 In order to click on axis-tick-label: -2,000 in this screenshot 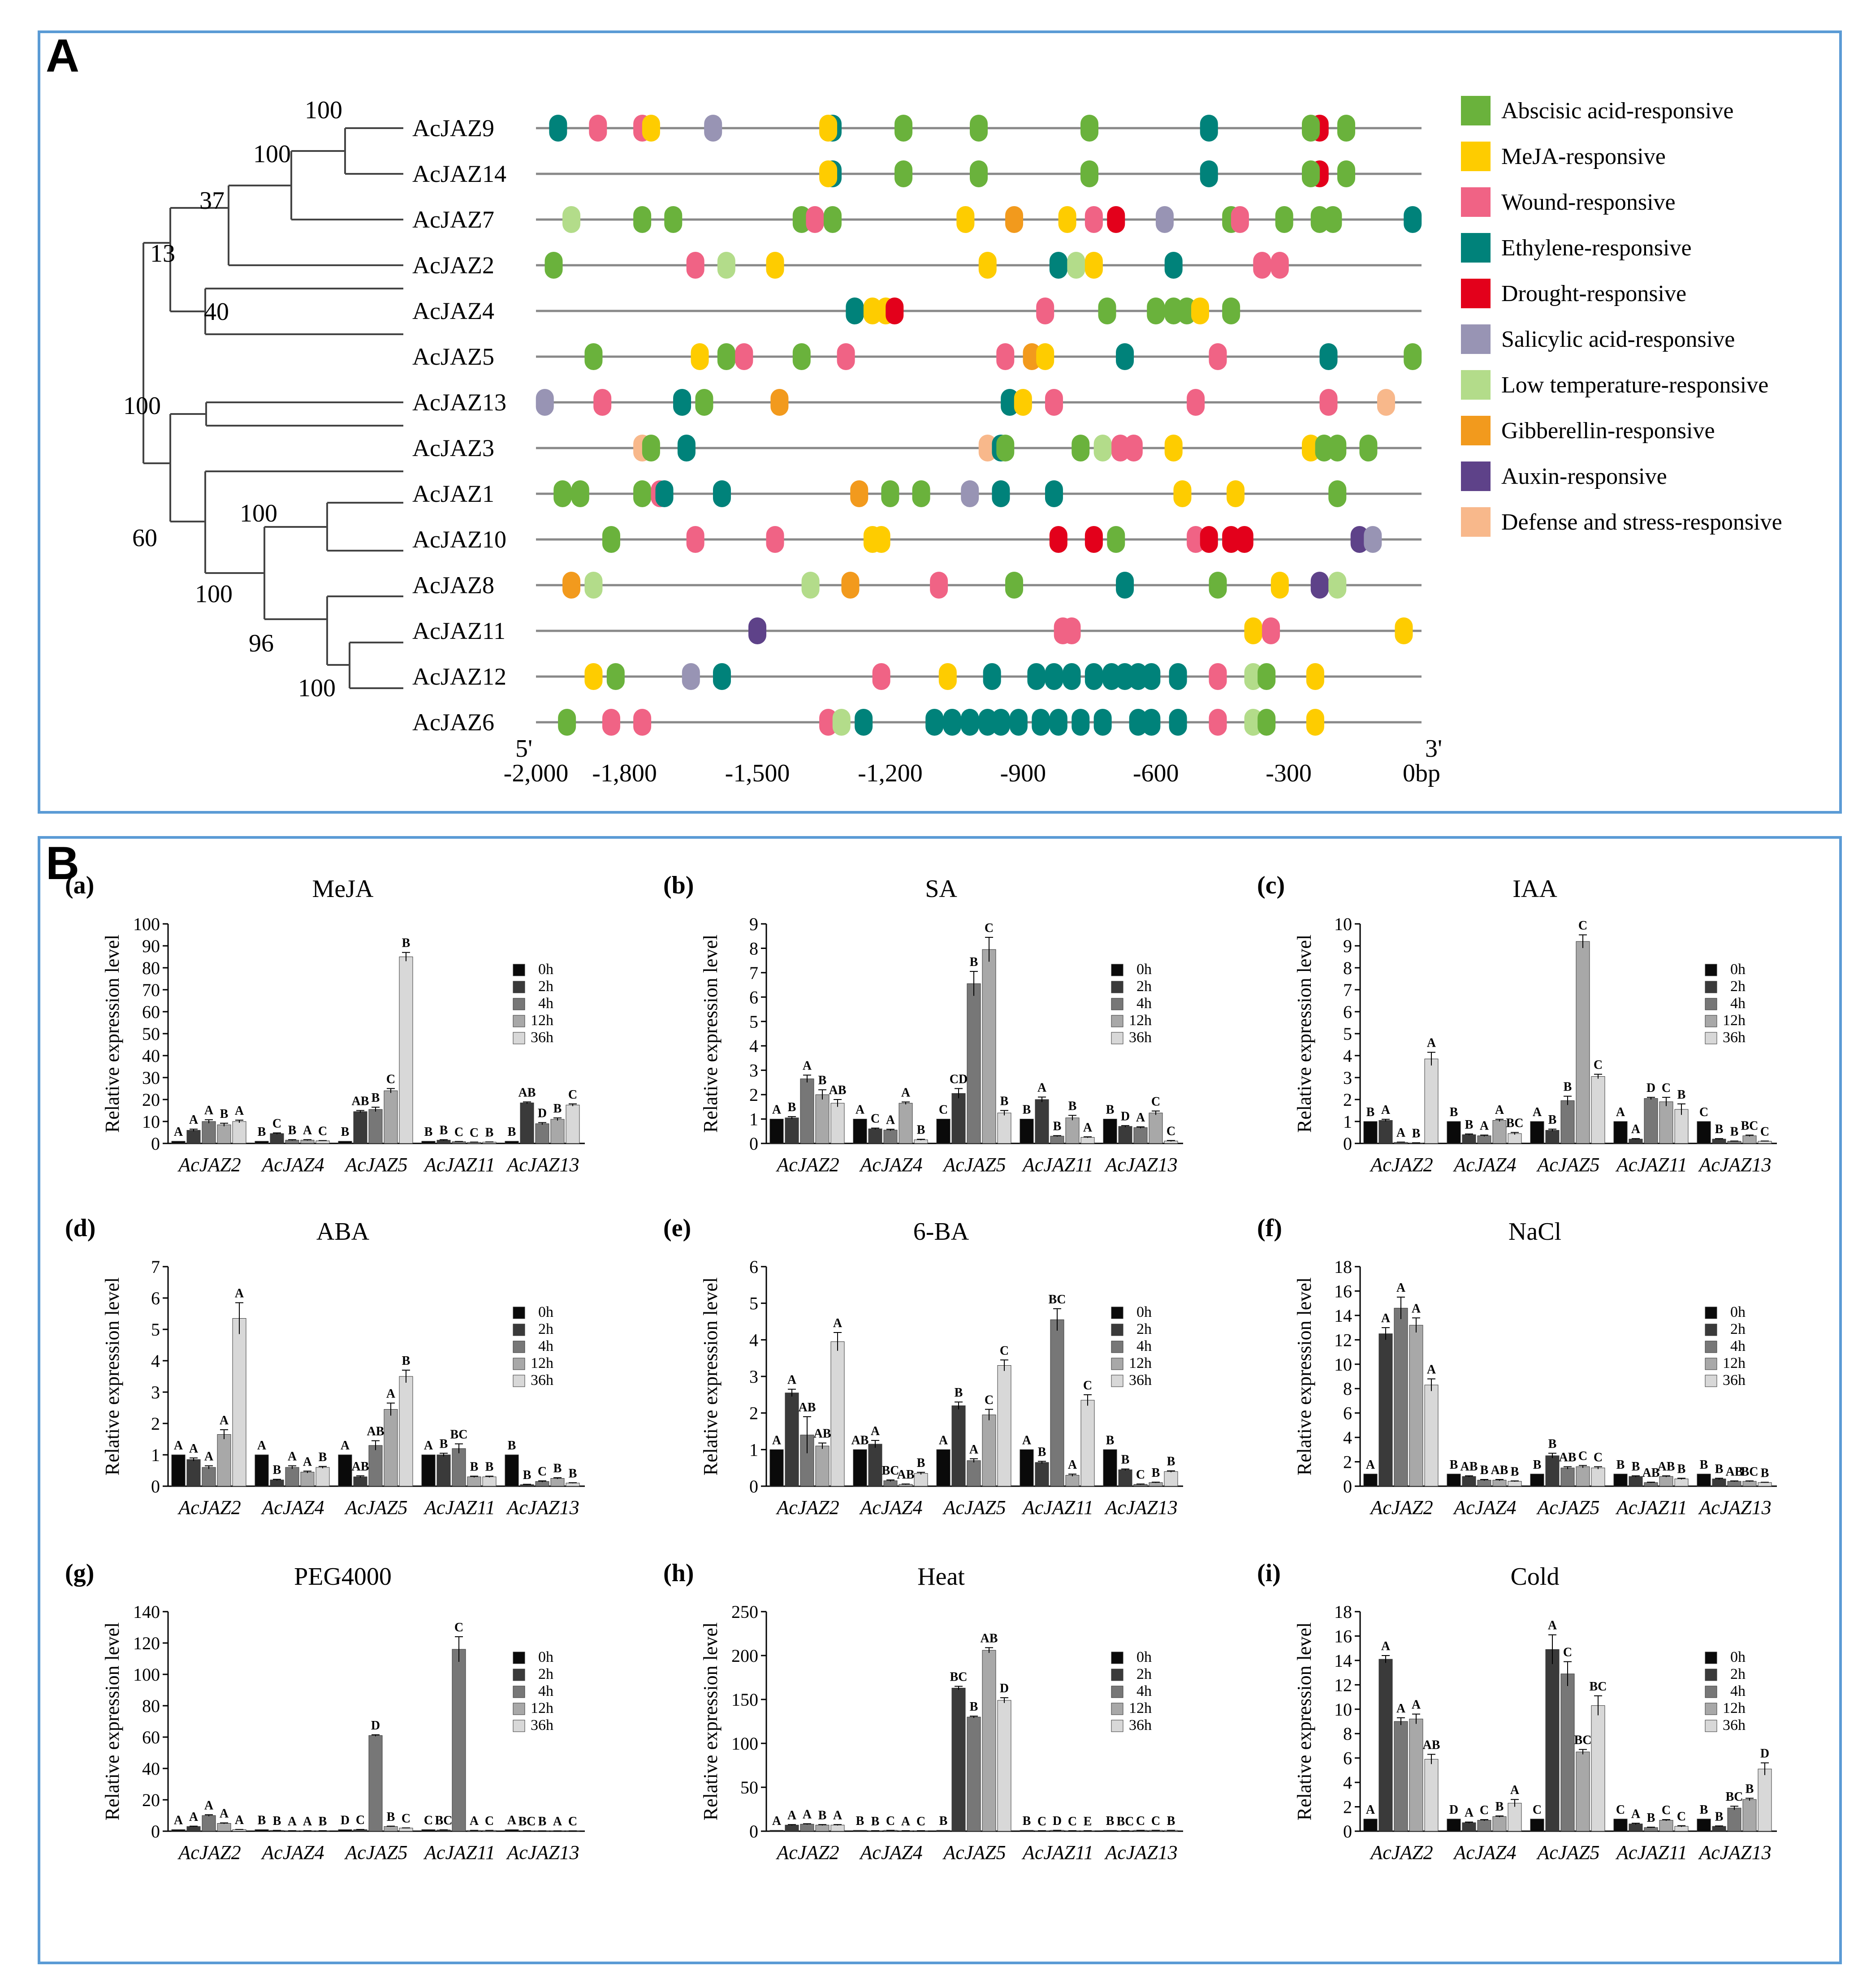, I will do `click(536, 773)`.